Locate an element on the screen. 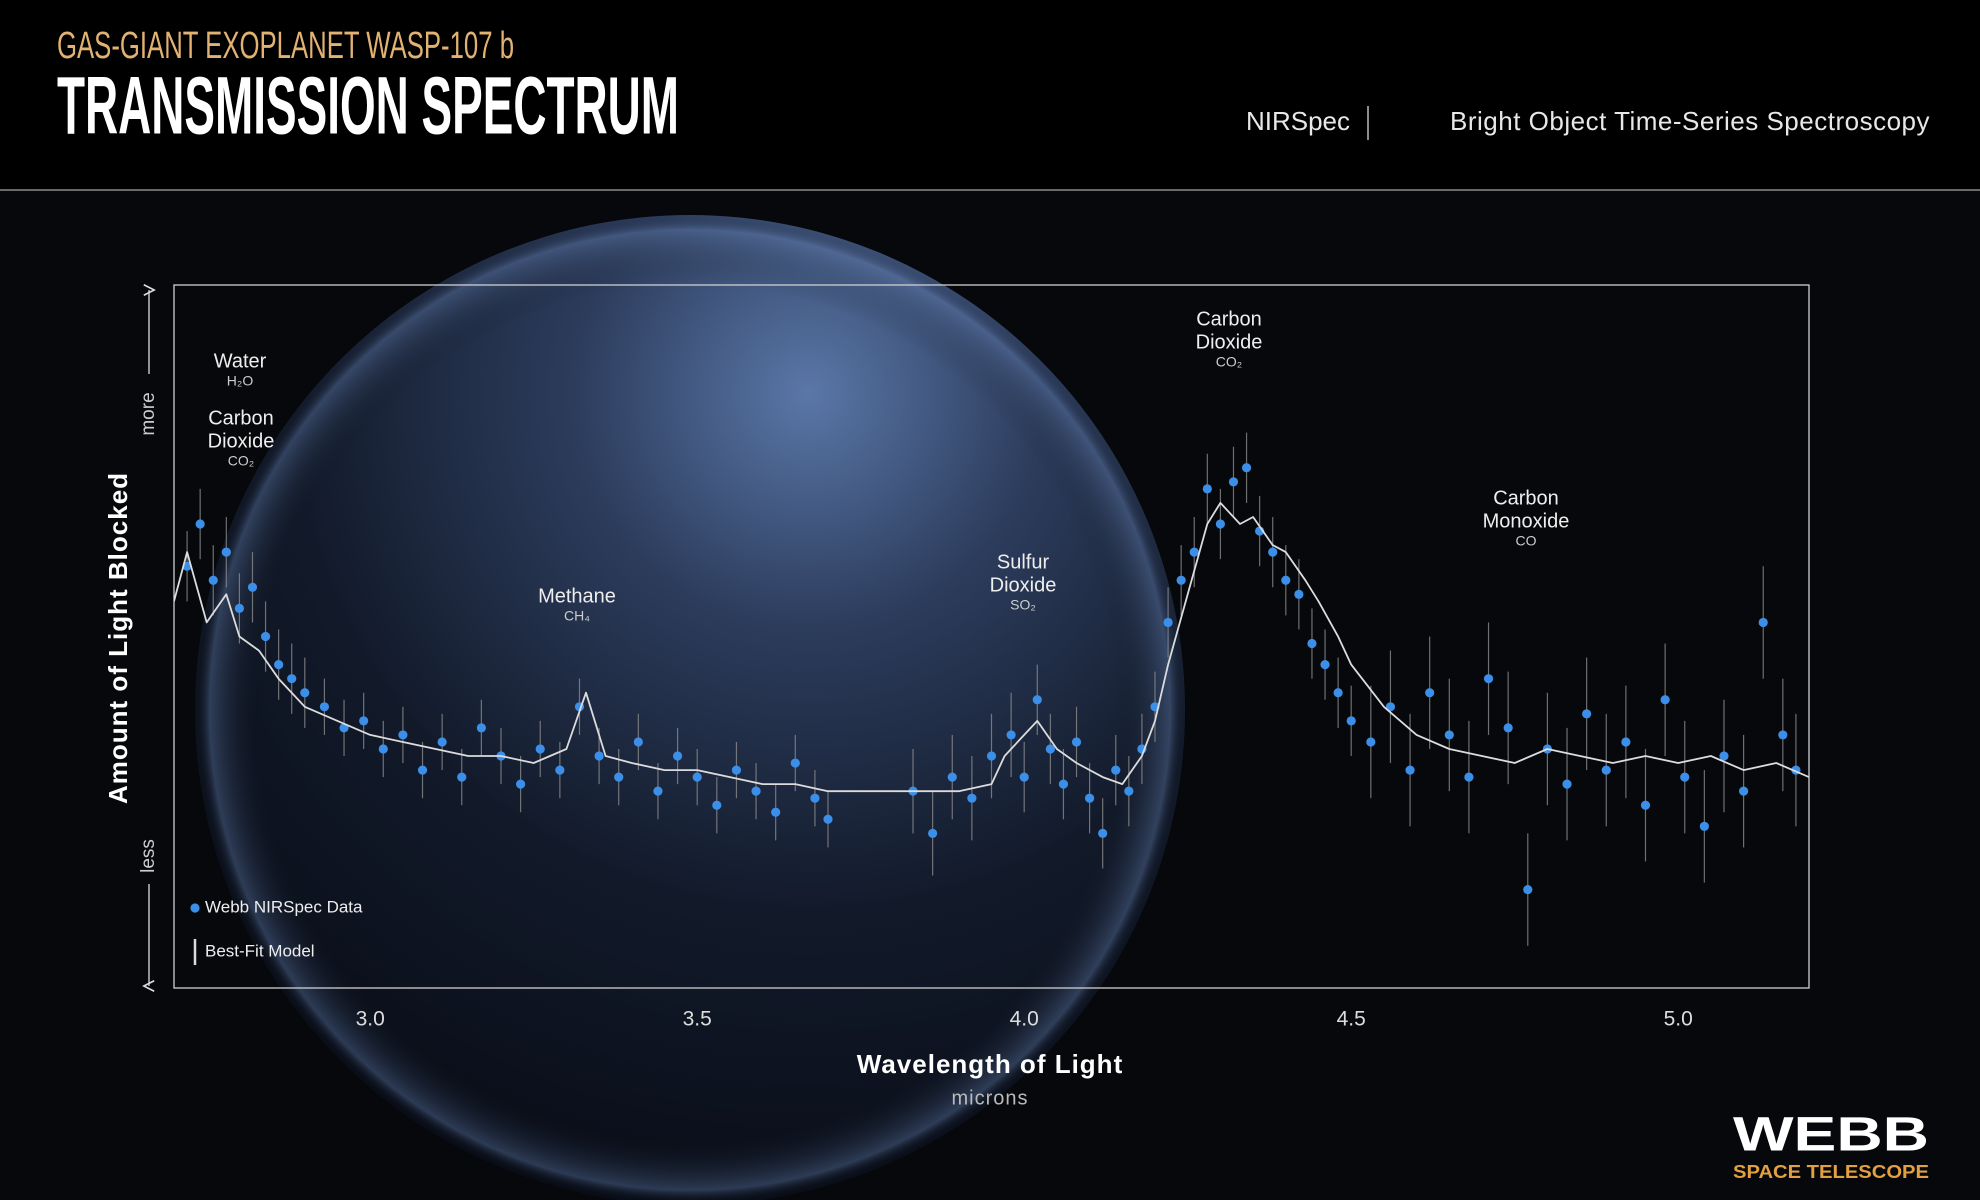 This screenshot has width=1980, height=1200. annotation-formula: H₂O is located at coordinates (240, 381).